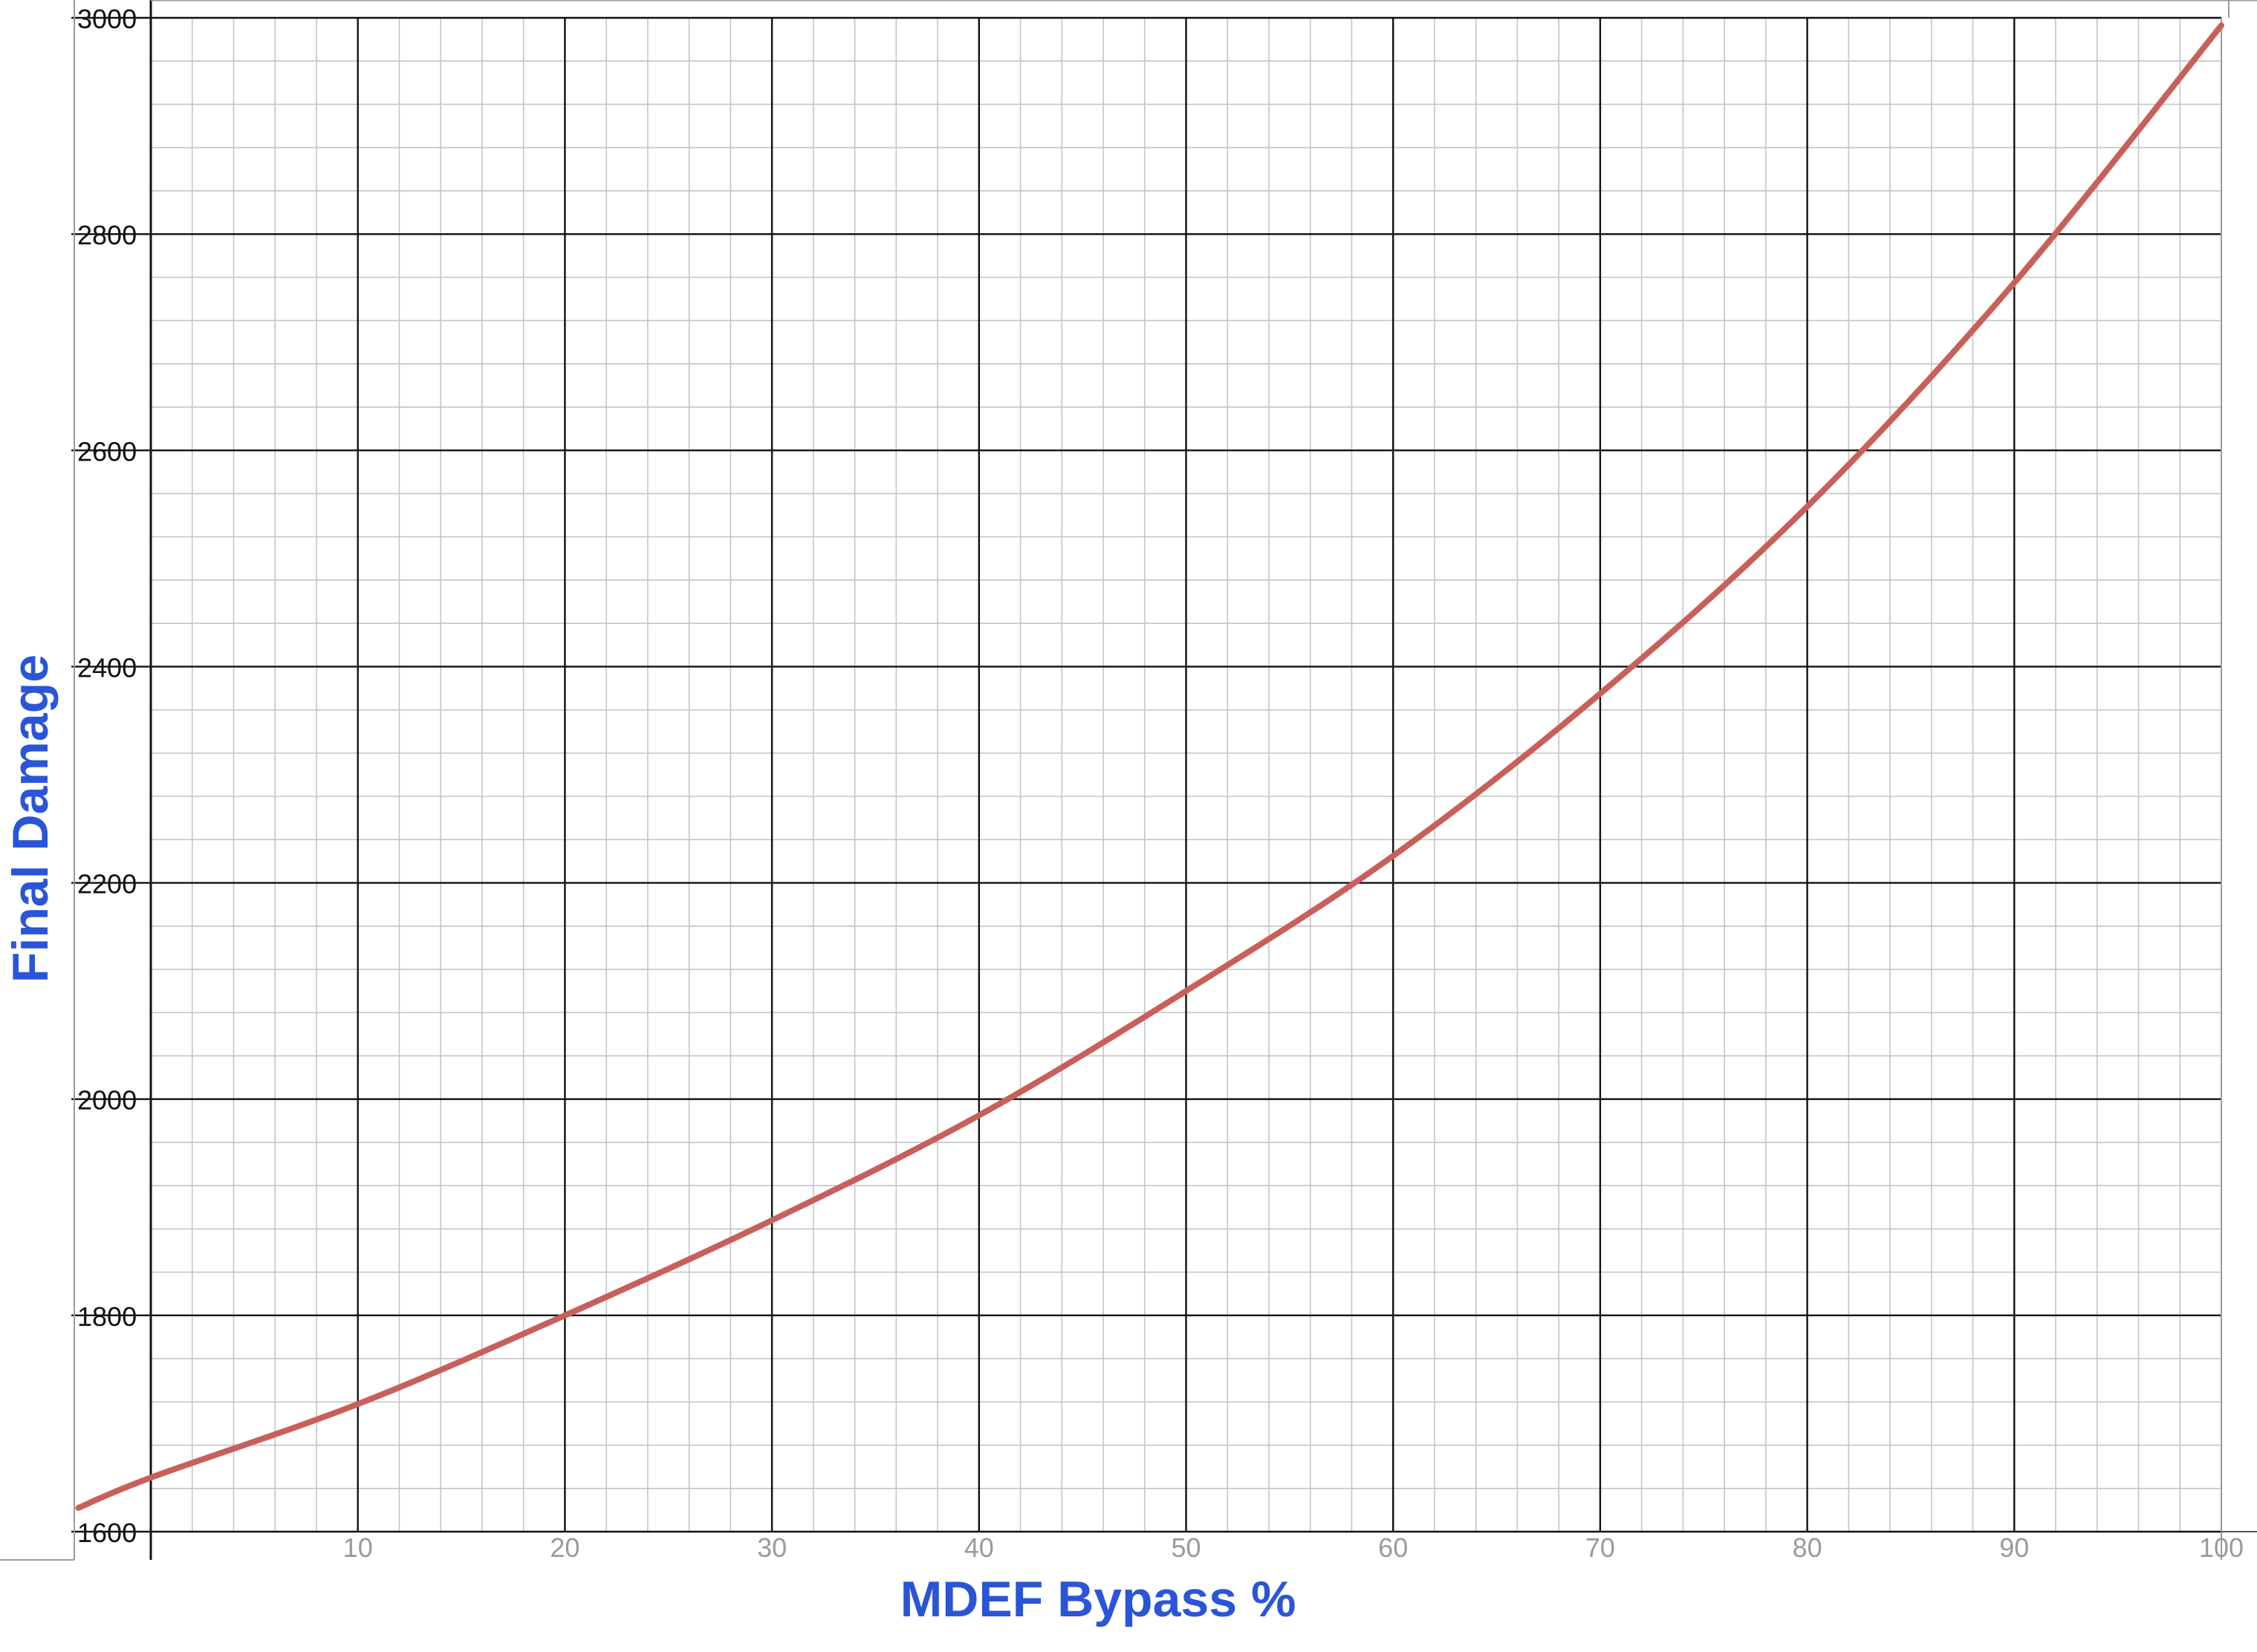 Image resolution: width=2257 pixels, height=1652 pixels. I want to click on x-tick-label: 20, so click(564, 1548).